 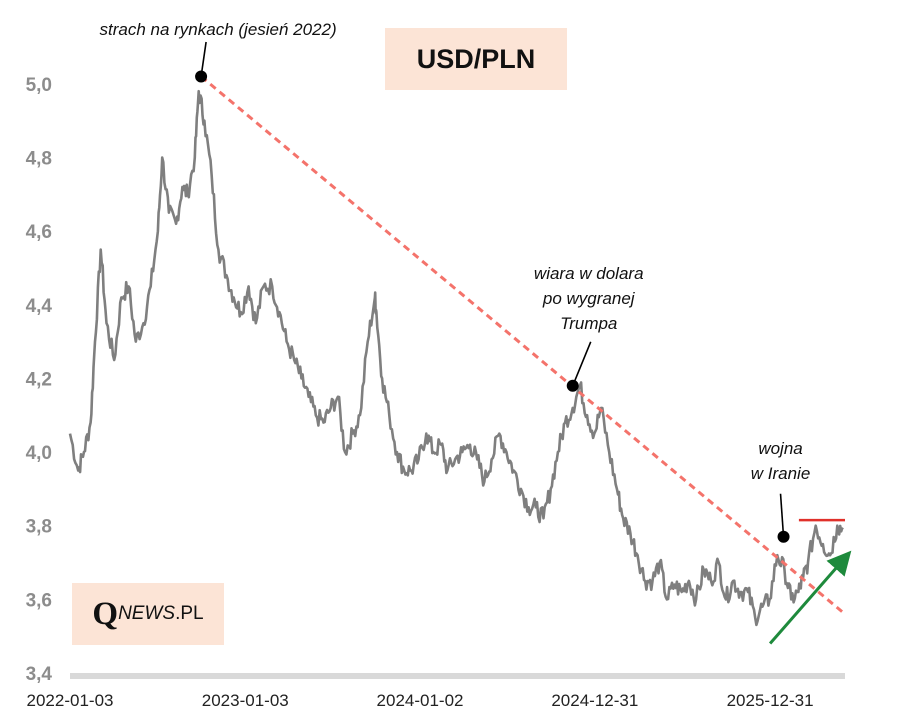 I want to click on y-tick-label: 3,6, so click(x=39, y=600).